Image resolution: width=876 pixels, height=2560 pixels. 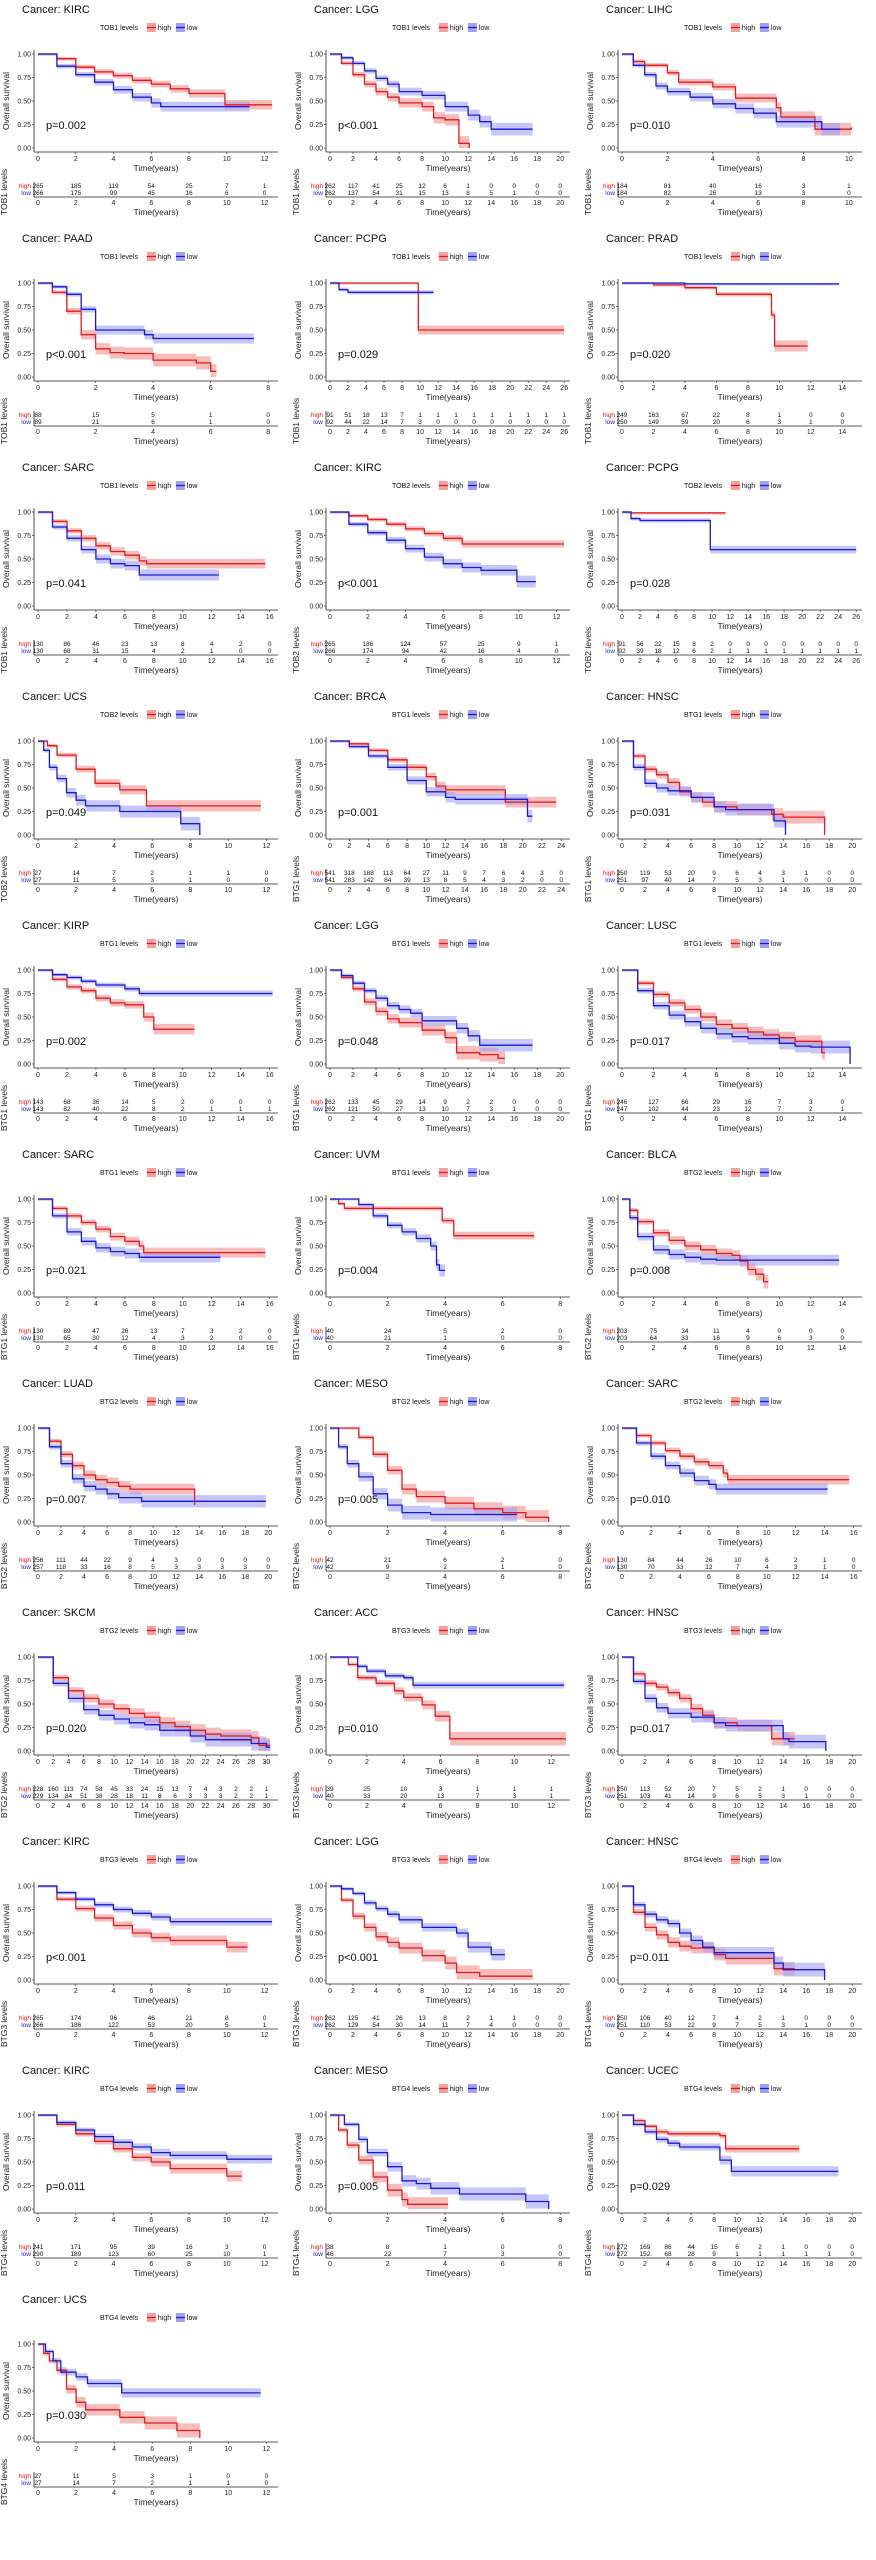 I want to click on x-tick-label: 18, so click(x=504, y=846).